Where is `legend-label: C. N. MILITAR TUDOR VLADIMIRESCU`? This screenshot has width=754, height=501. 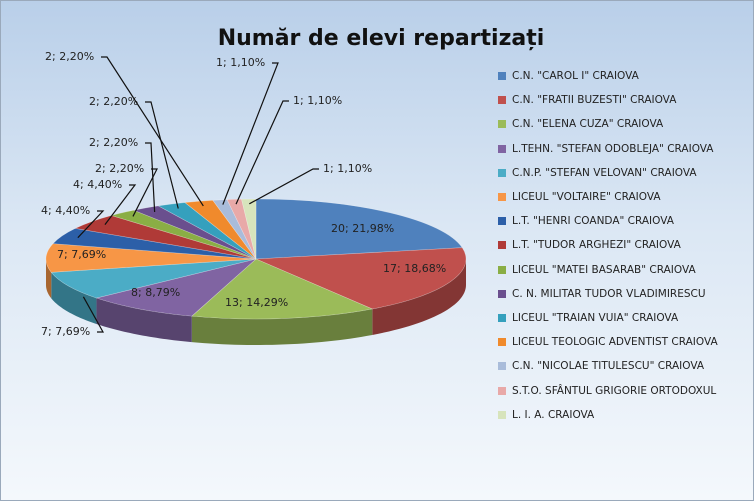
legend-label: C. N. MILITAR TUDOR VLADIMIRESCU is located at coordinates (609, 293).